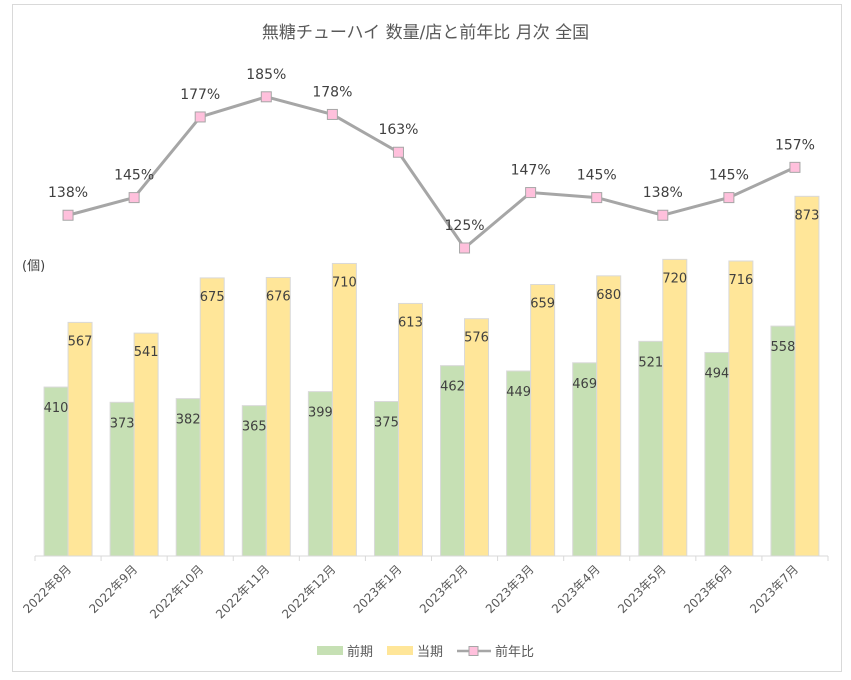 The width and height of the screenshot is (851, 680). What do you see at coordinates (399, 650) in the screenshot?
I see `legend-swatch-curr` at bounding box center [399, 650].